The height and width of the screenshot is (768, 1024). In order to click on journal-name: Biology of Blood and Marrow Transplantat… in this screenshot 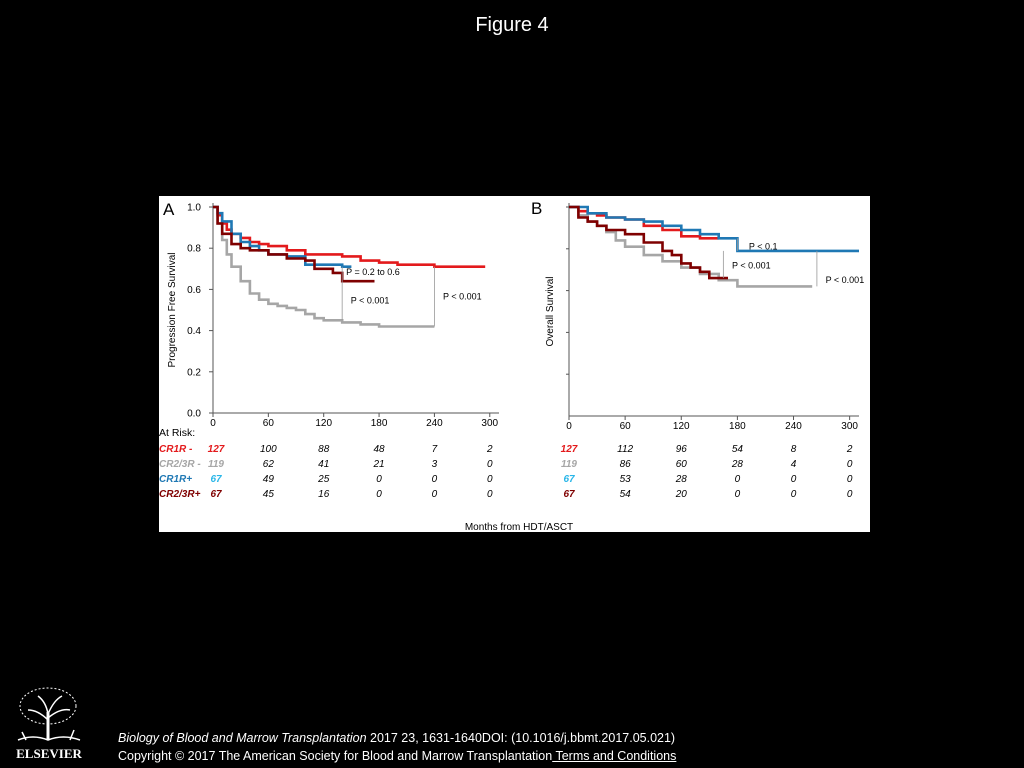, I will do `click(242, 738)`.